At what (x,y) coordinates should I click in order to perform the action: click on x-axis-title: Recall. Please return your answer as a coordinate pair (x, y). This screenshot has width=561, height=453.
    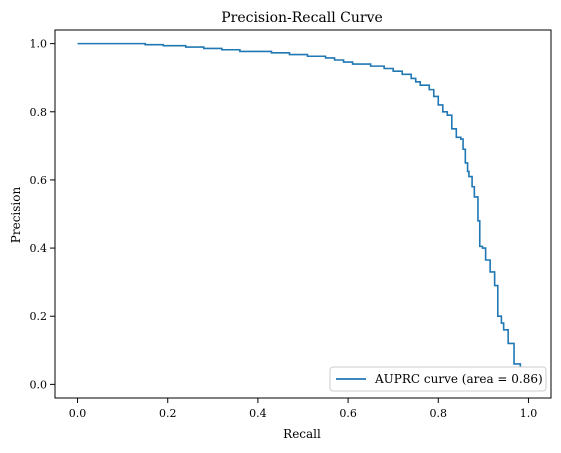
    Looking at the image, I should click on (302, 434).